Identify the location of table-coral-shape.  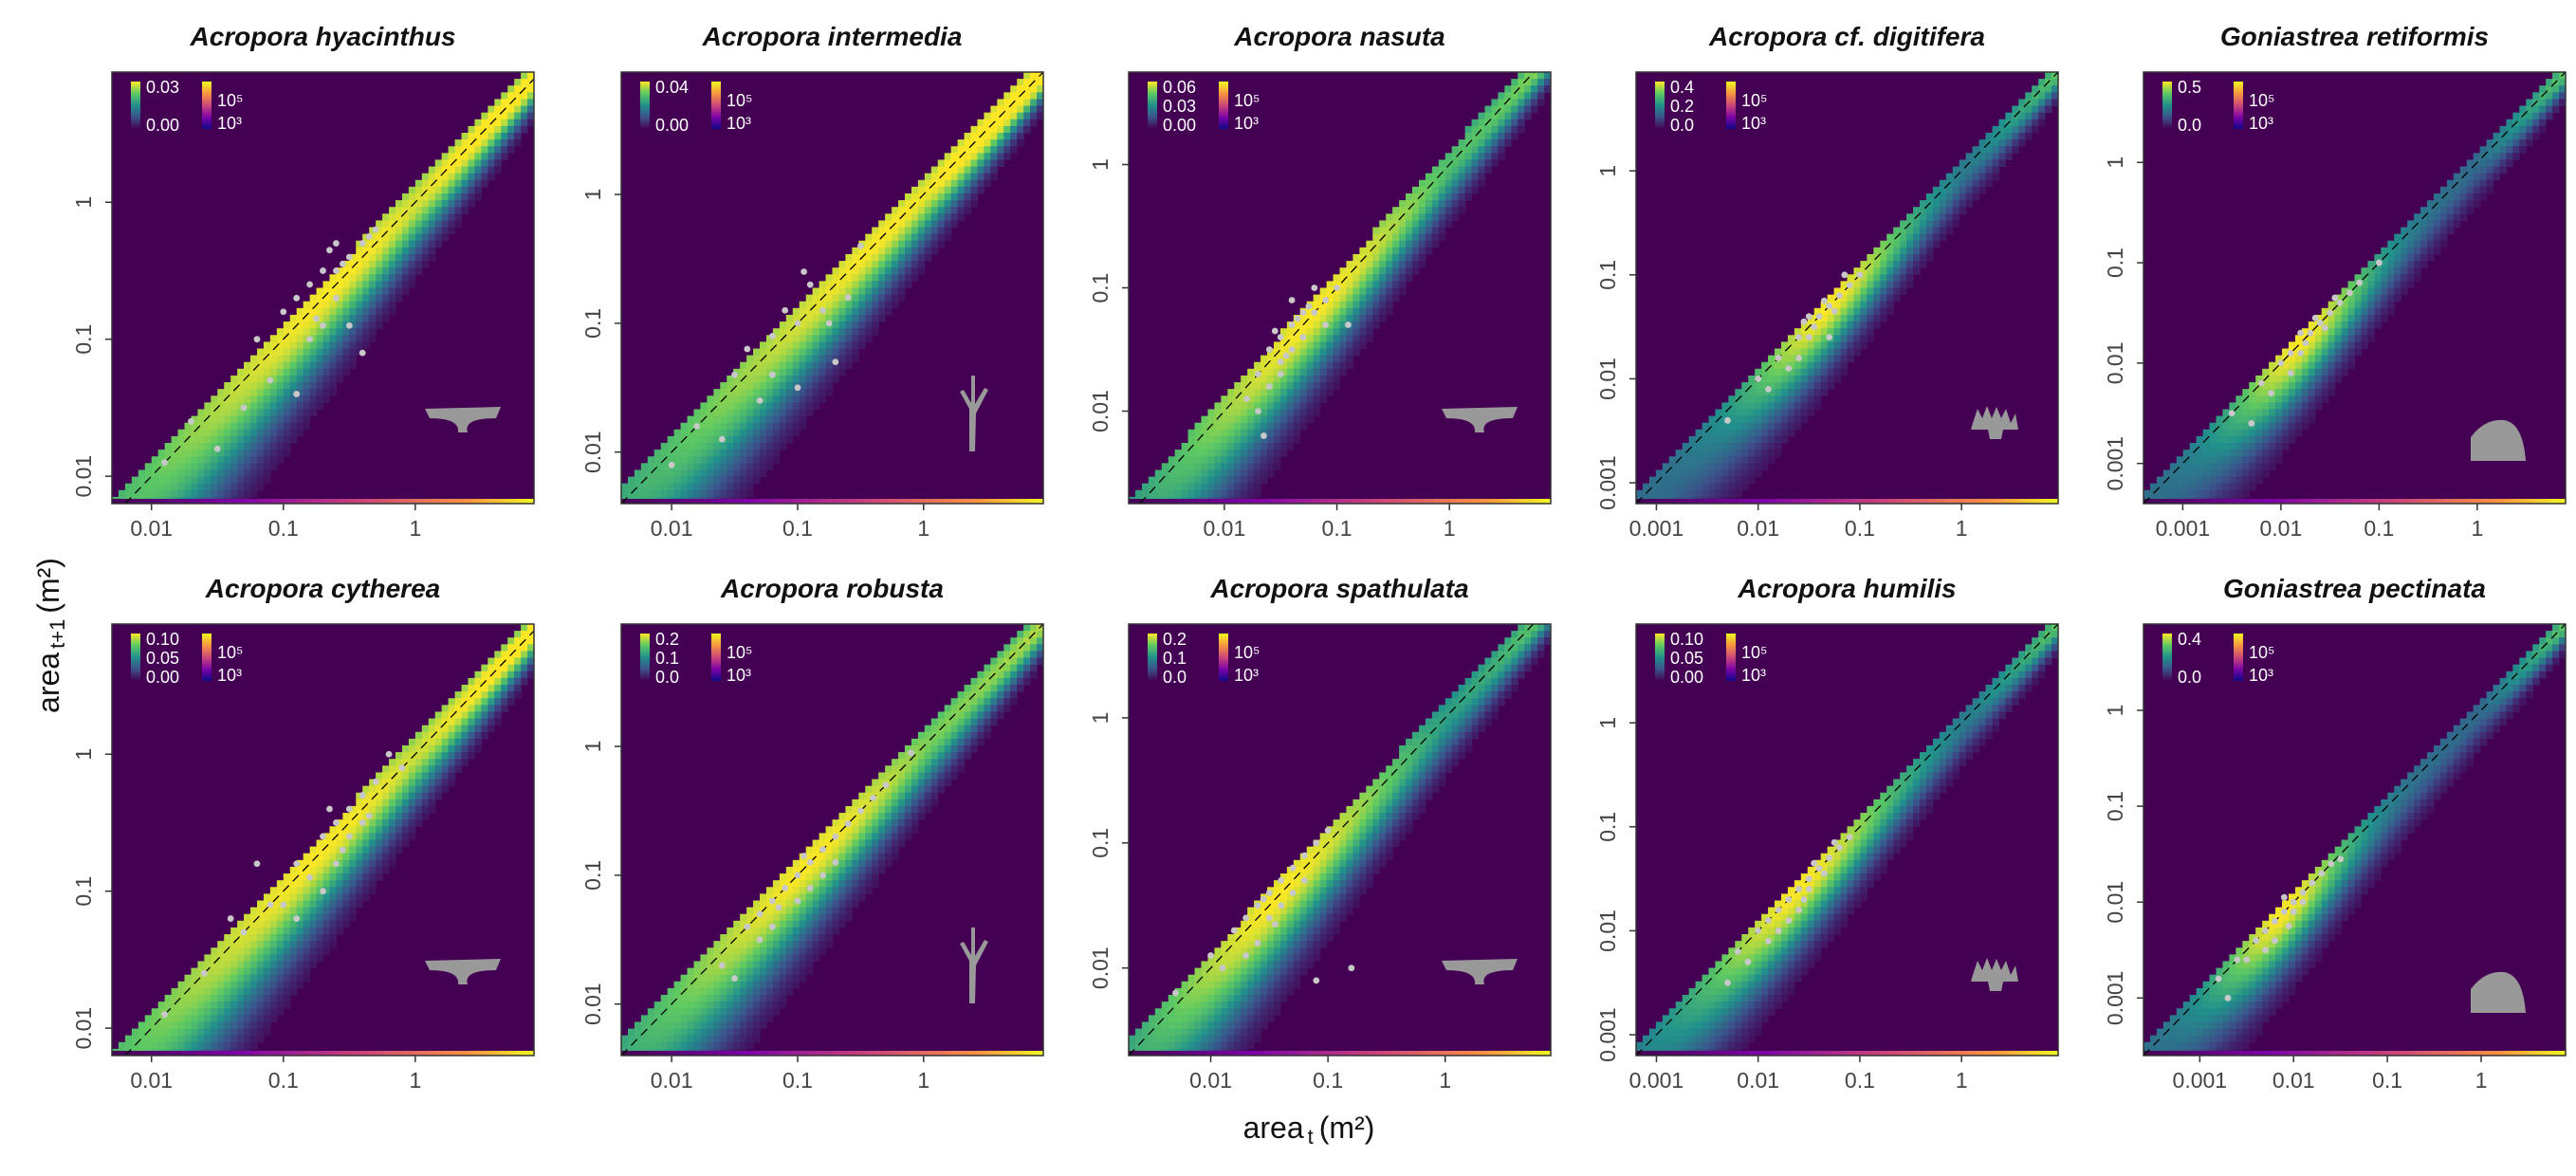
(1480, 419).